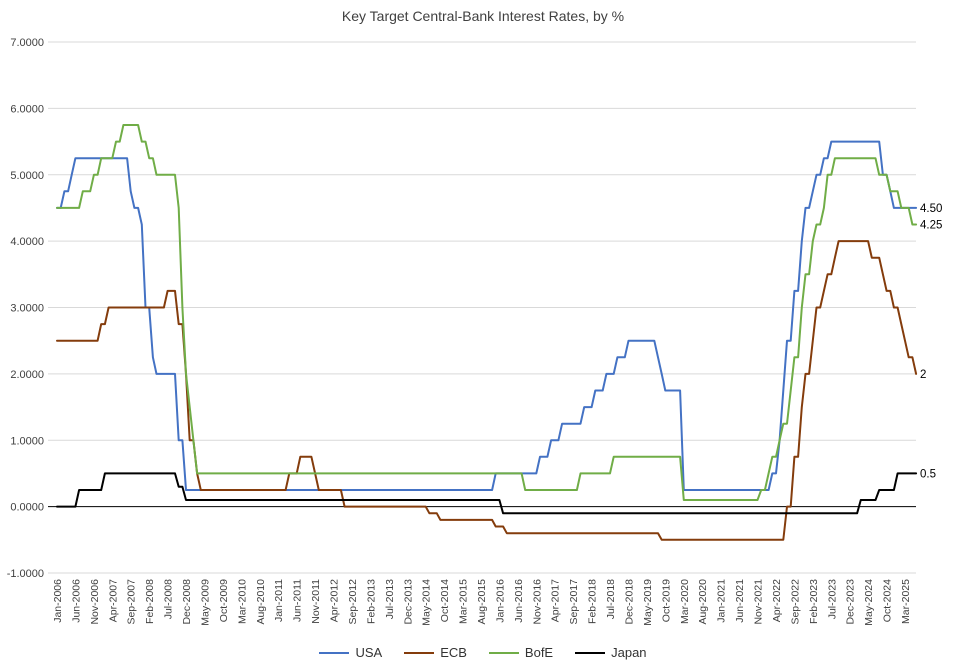  What do you see at coordinates (334, 652) in the screenshot?
I see `legend-swatch-usa` at bounding box center [334, 652].